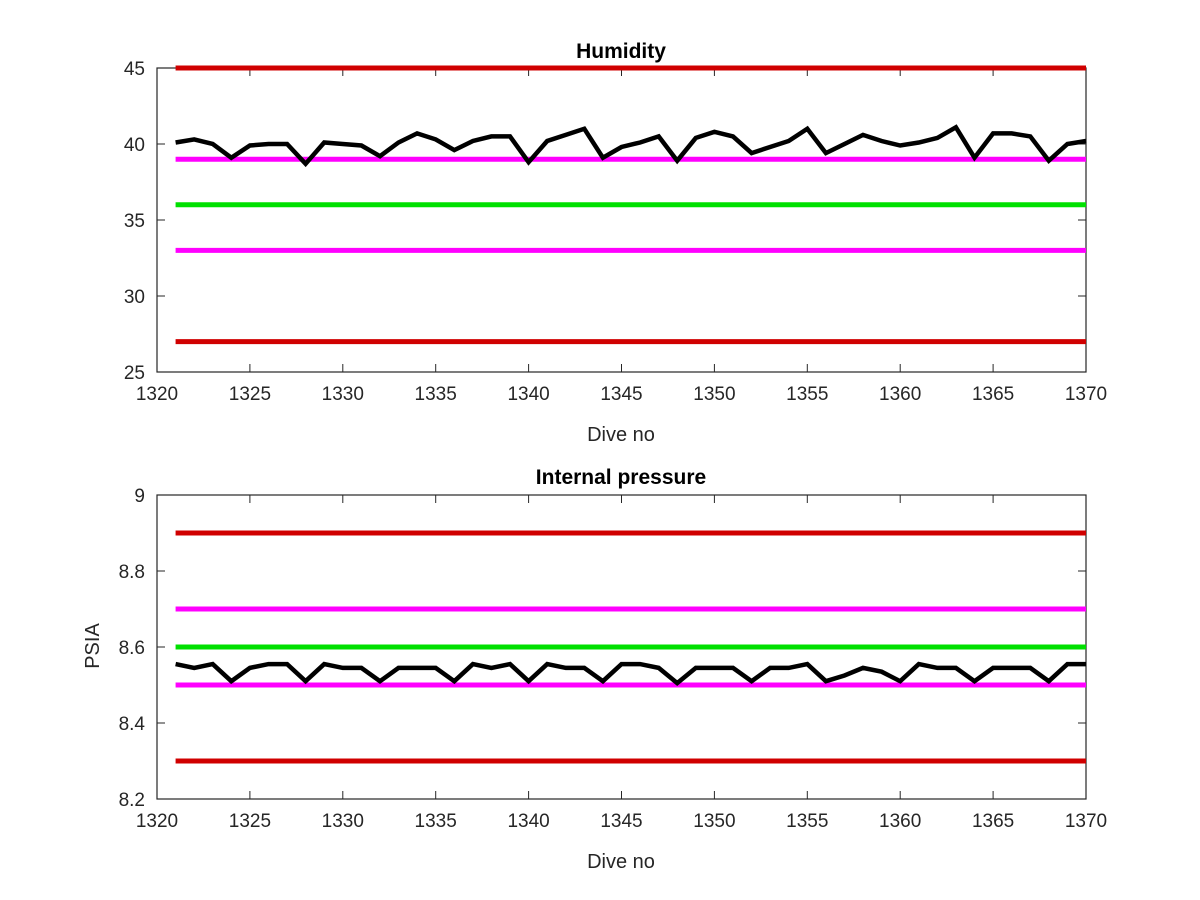 The image size is (1200, 900). Describe the element at coordinates (621, 477) in the screenshot. I see `chart-title: Internal pressure` at that location.